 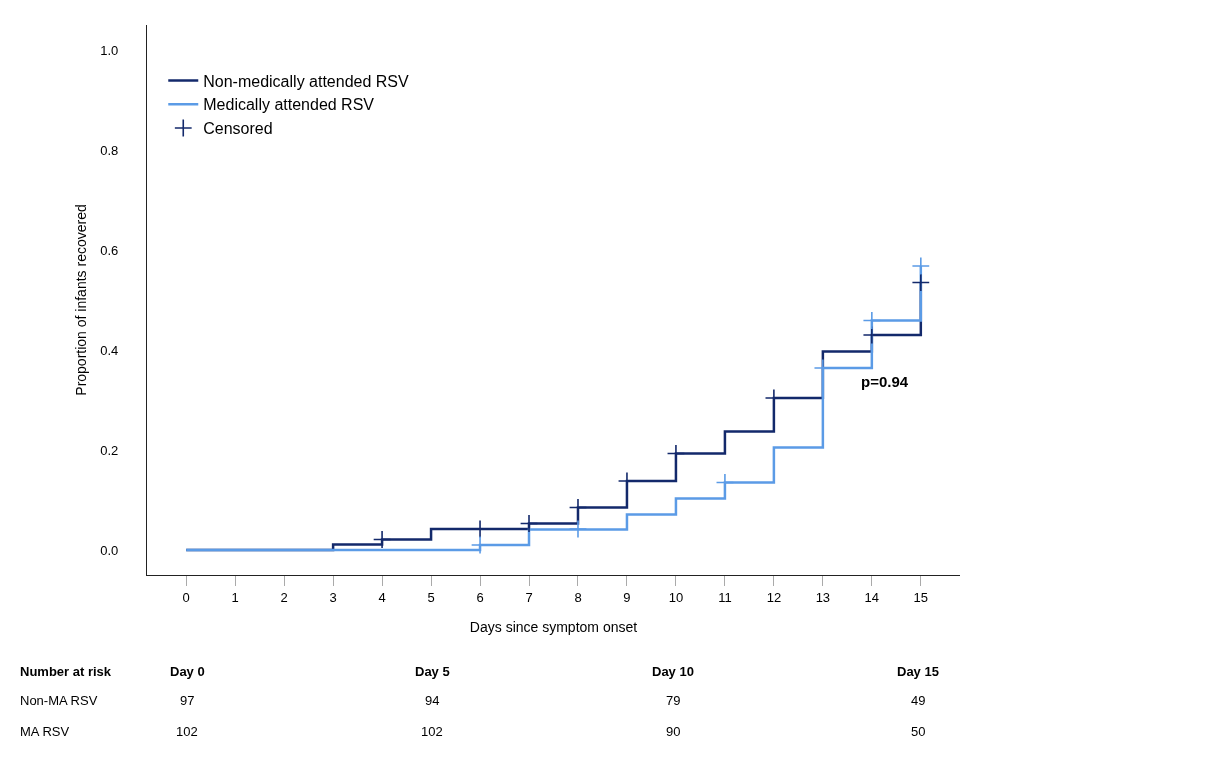 What do you see at coordinates (676, 597) in the screenshot?
I see `x-tick-label: 10` at bounding box center [676, 597].